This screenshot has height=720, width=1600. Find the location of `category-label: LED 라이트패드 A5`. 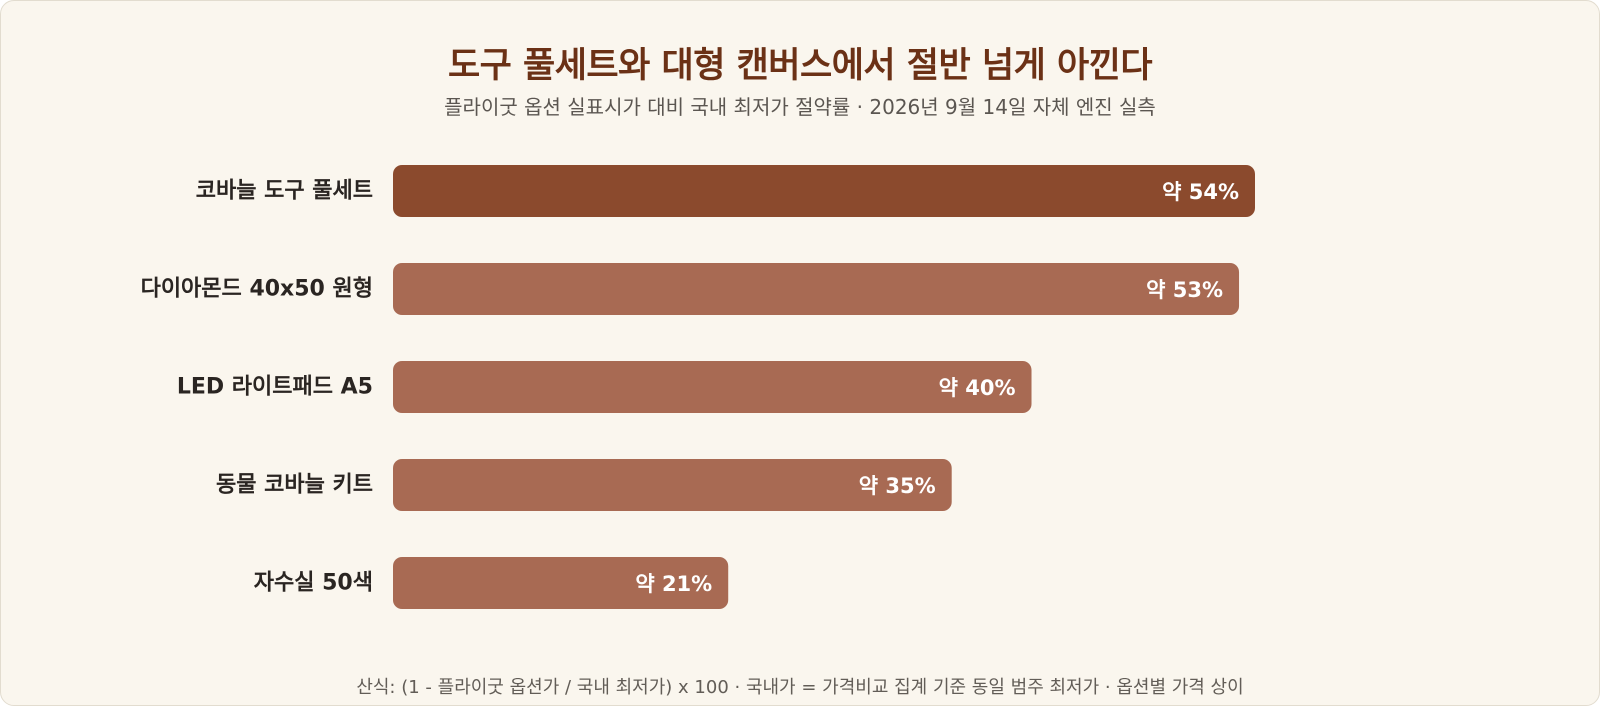

category-label: LED 라이트패드 A5 is located at coordinates (275, 387).